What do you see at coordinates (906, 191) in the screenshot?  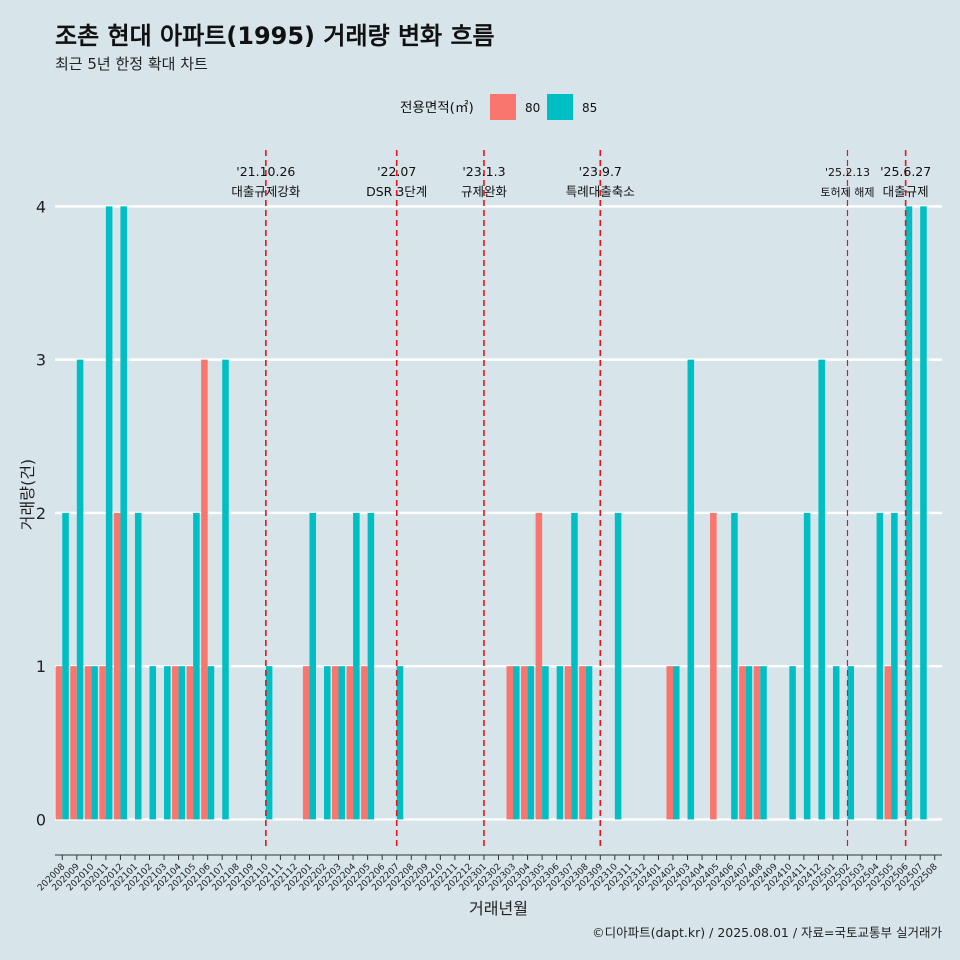 I see `event-name-label: 대출규제` at bounding box center [906, 191].